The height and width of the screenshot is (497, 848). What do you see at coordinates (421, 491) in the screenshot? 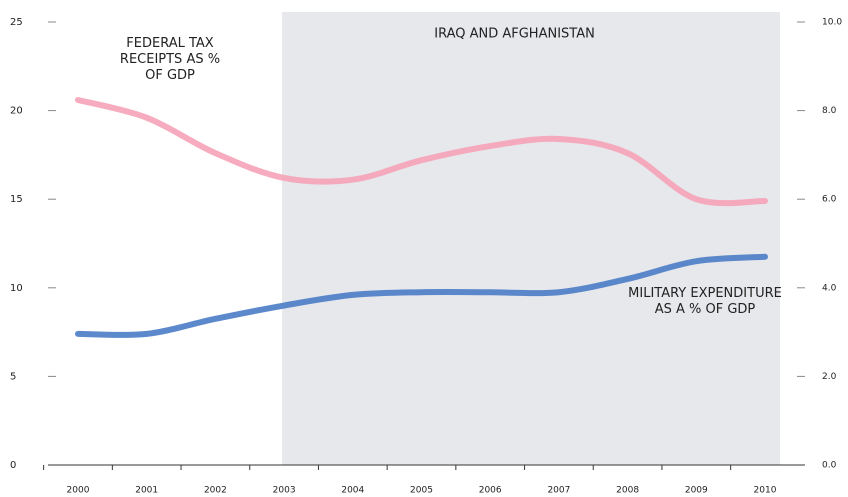
I see `x-tick-label: 2005` at bounding box center [421, 491].